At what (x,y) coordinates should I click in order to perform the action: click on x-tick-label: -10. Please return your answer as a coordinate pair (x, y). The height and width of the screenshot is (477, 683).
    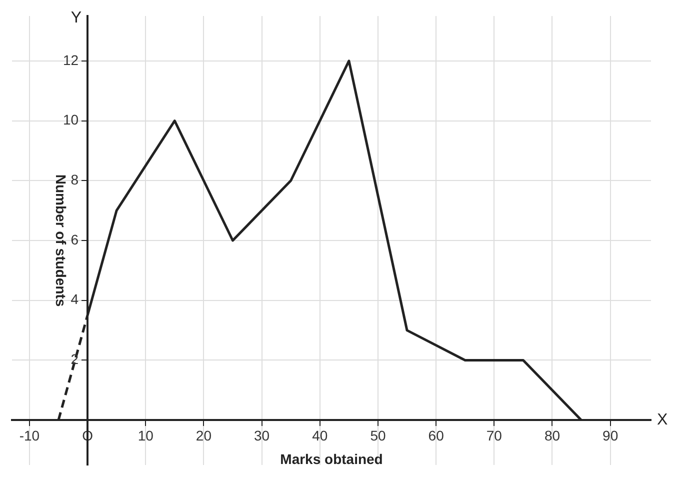
    Looking at the image, I should click on (29, 435).